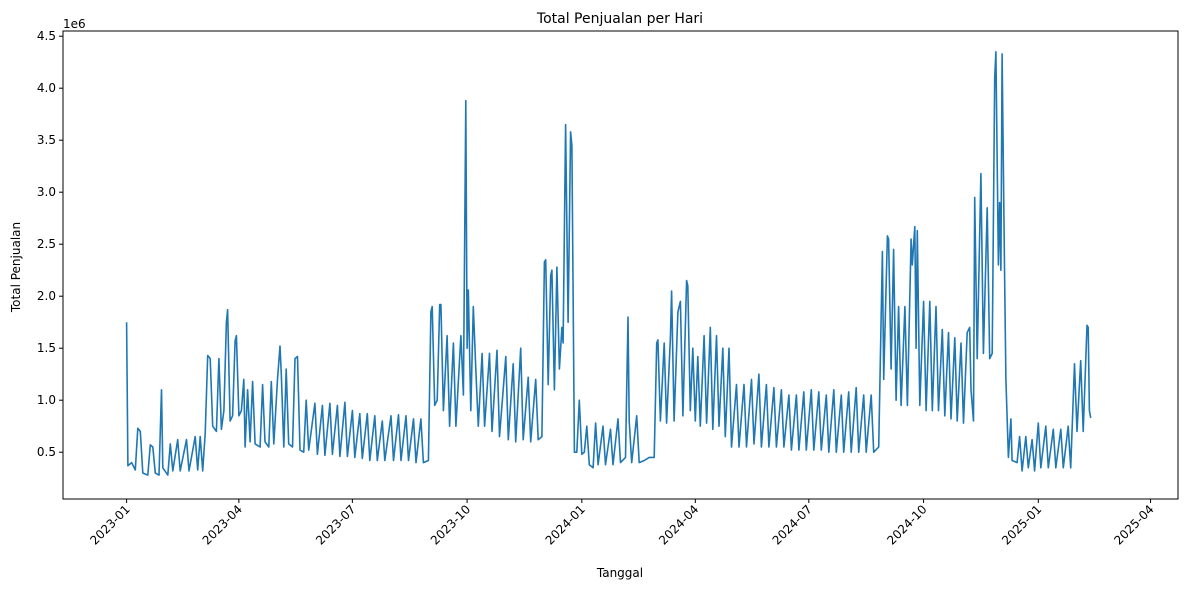  Describe the element at coordinates (109, 524) in the screenshot. I see `x-tick-label: 2023-01` at that location.